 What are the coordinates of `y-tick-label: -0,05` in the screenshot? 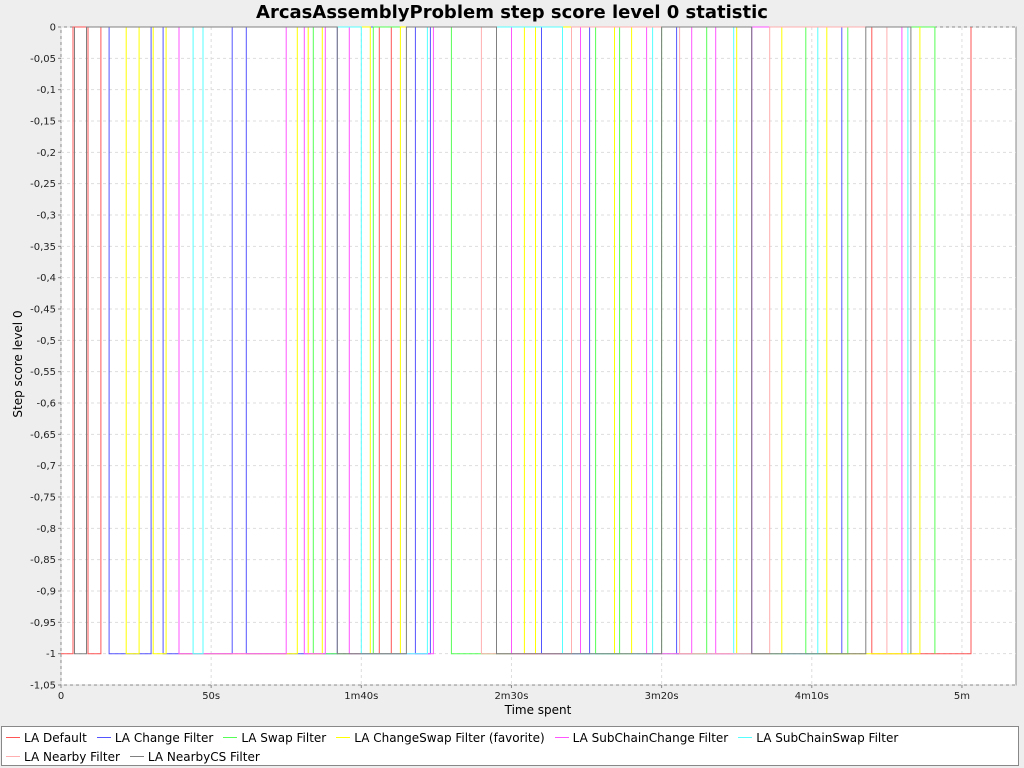 It's located at (43, 59).